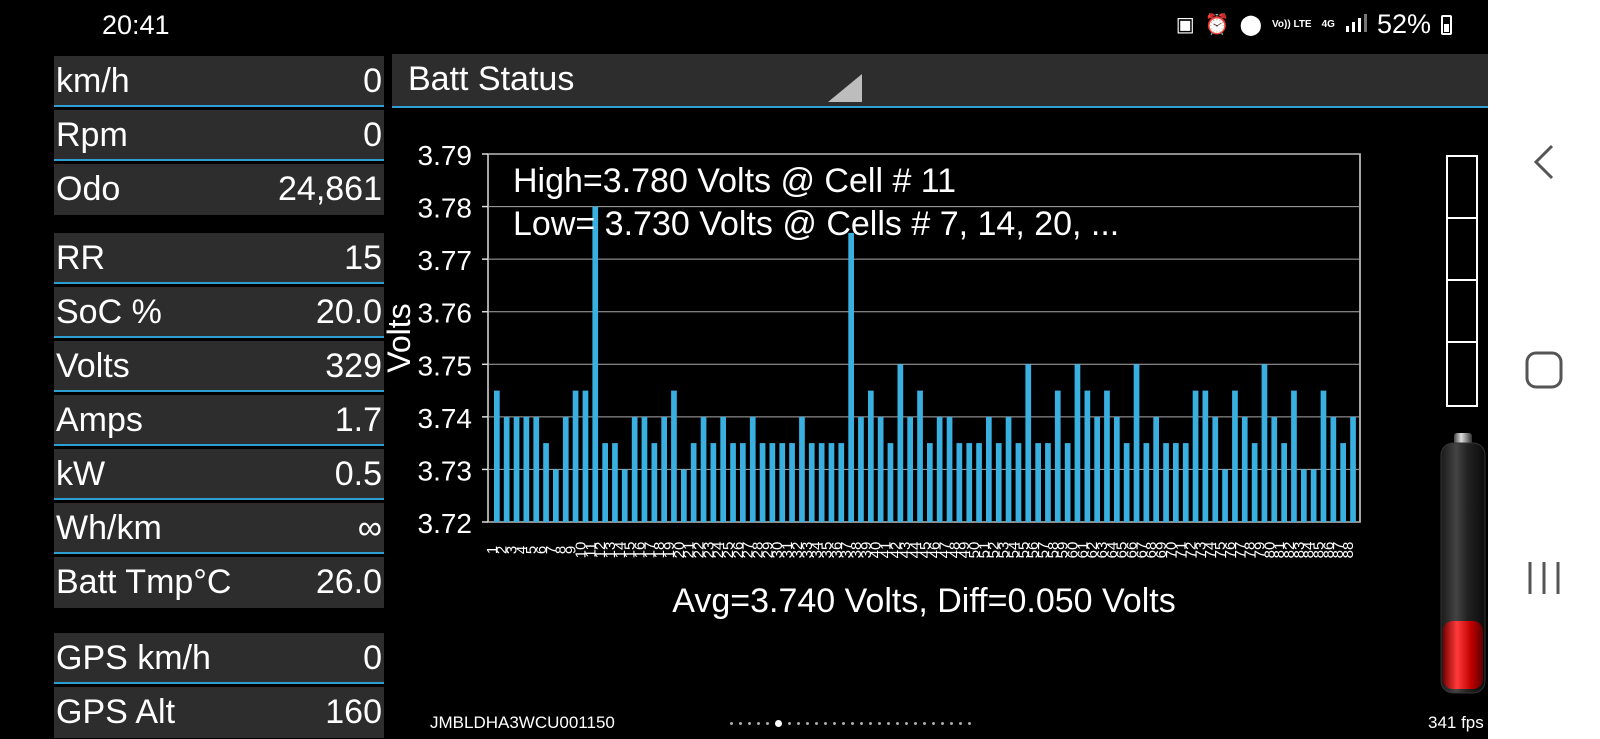 Image resolution: width=1600 pixels, height=739 pixels. I want to click on page-indicator, so click(850, 723).